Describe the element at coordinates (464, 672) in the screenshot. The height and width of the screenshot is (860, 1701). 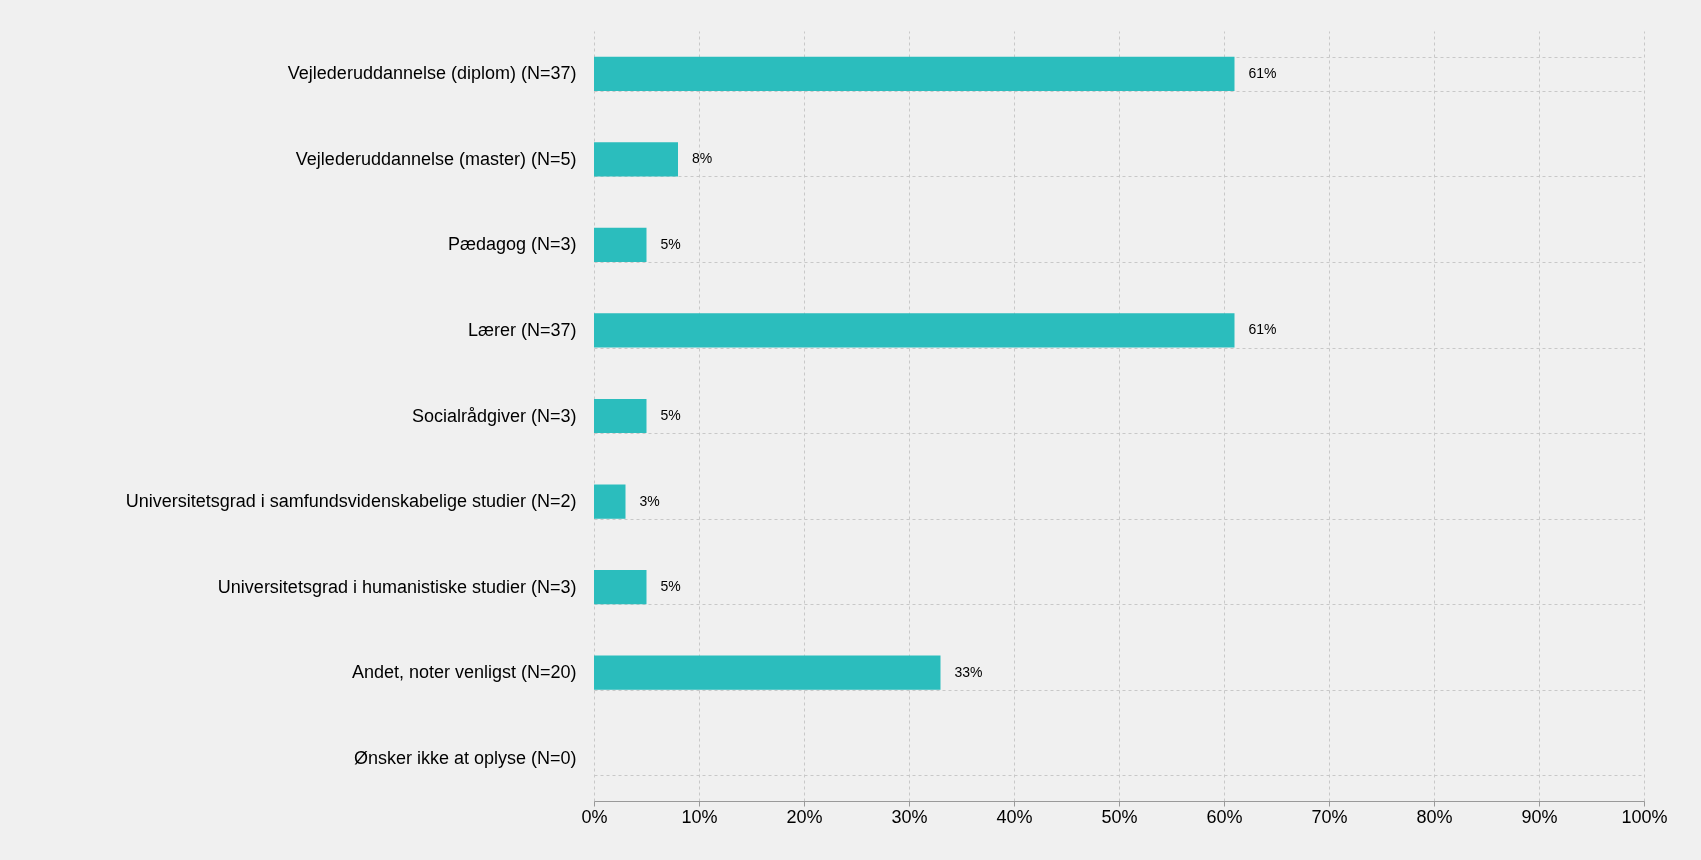
I see `y-tick-label: Andet, noter venligst (N=20)` at that location.